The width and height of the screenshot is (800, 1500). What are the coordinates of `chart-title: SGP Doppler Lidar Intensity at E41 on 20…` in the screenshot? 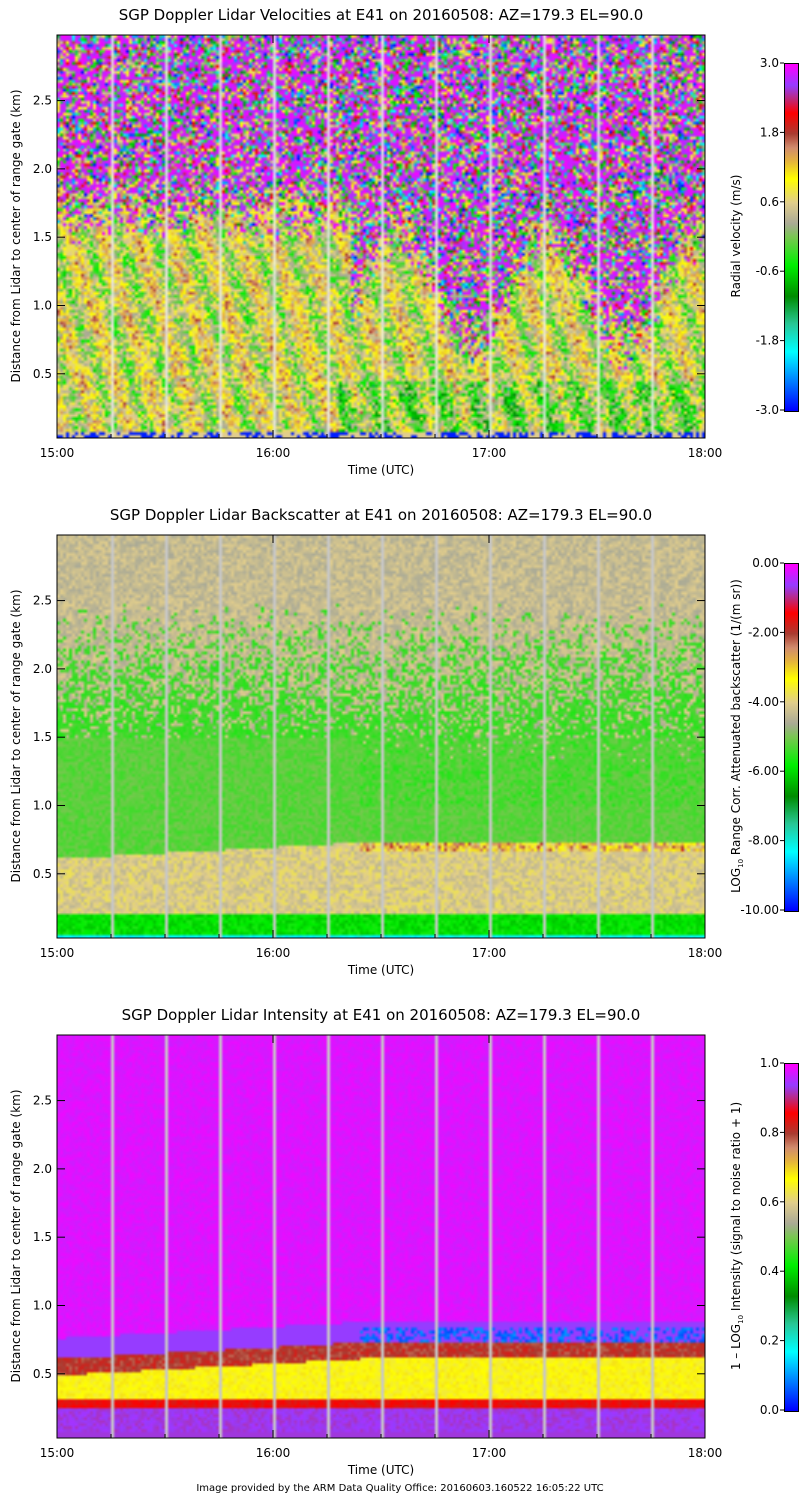 It's located at (381, 1015).